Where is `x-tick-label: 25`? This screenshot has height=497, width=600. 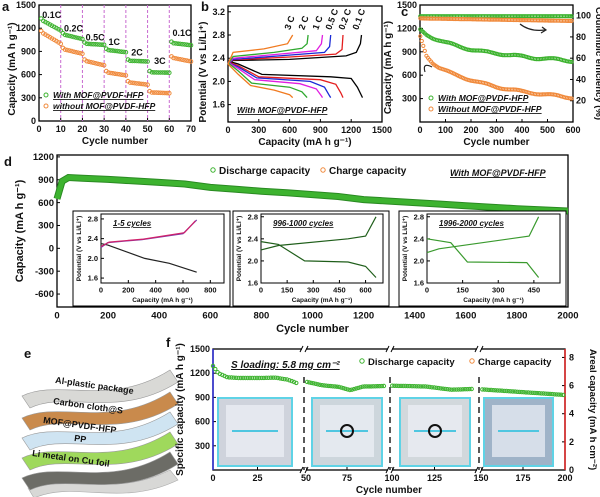 x-tick-label: 25 is located at coordinates (257, 478).